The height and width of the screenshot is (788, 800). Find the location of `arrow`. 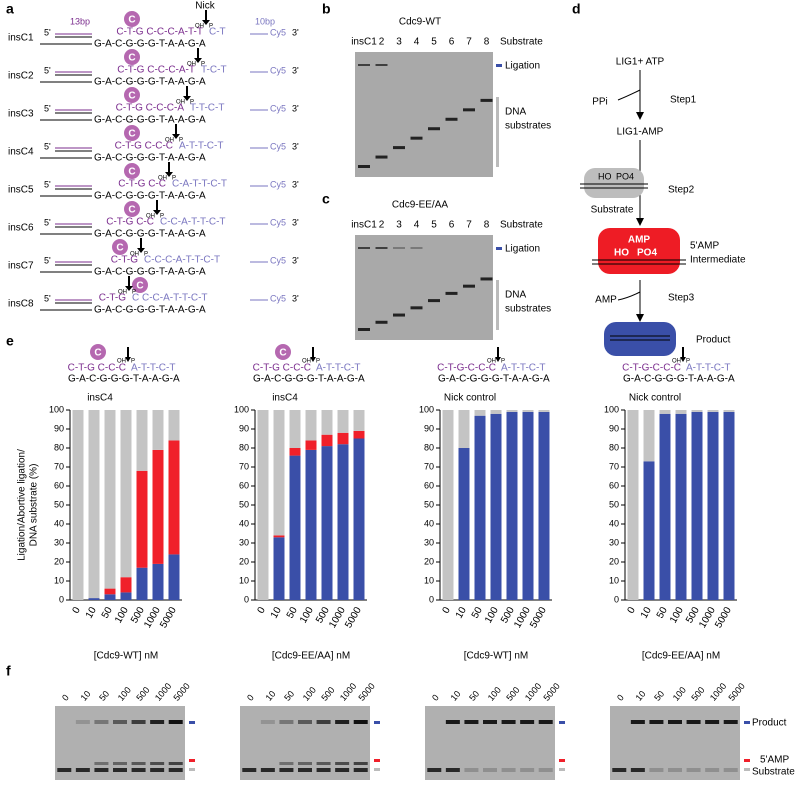

arrow is located at coordinates (629, 296).